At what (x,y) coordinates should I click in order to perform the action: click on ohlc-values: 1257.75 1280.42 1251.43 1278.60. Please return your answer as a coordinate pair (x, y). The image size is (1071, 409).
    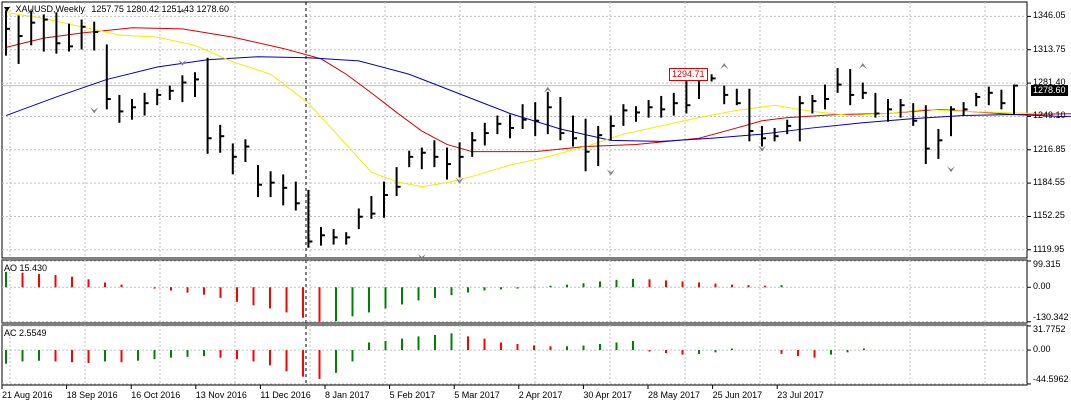
    Looking at the image, I should click on (160, 9).